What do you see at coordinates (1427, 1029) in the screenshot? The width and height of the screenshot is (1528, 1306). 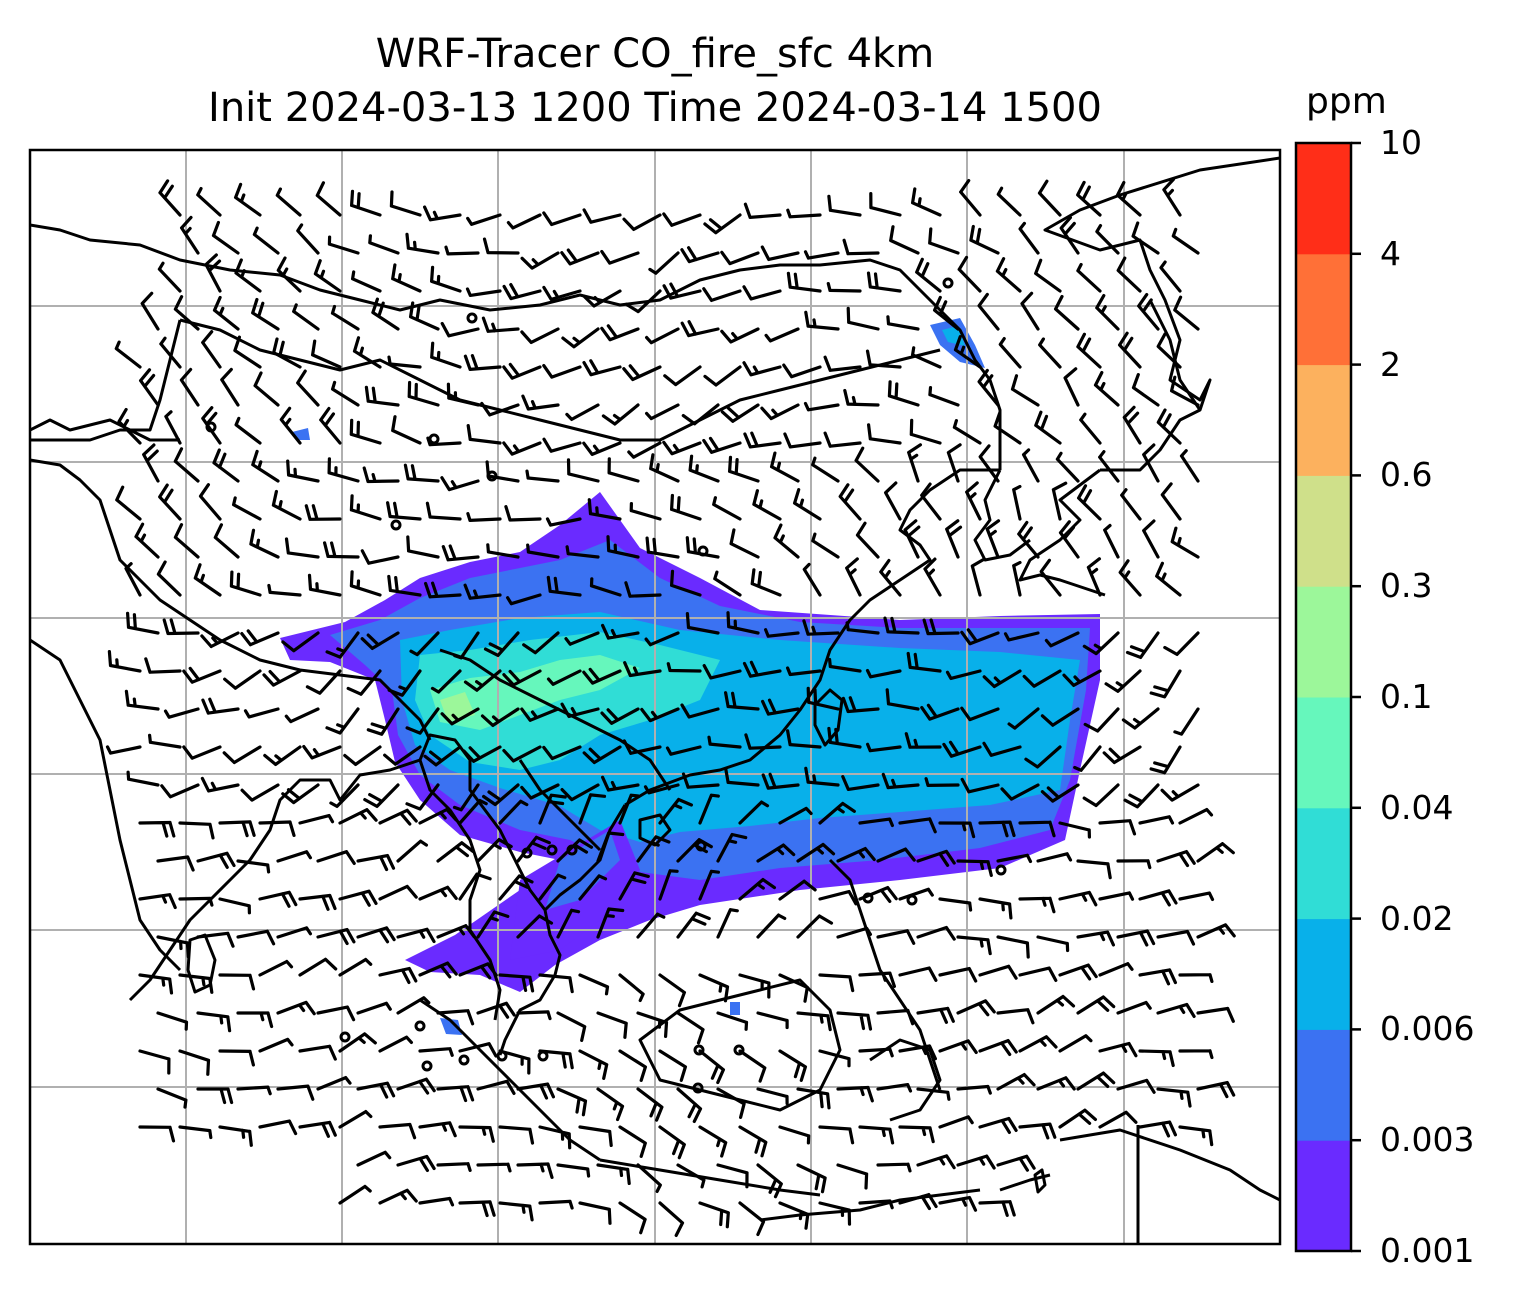 I see `colorbar-tick-label: 0.006` at bounding box center [1427, 1029].